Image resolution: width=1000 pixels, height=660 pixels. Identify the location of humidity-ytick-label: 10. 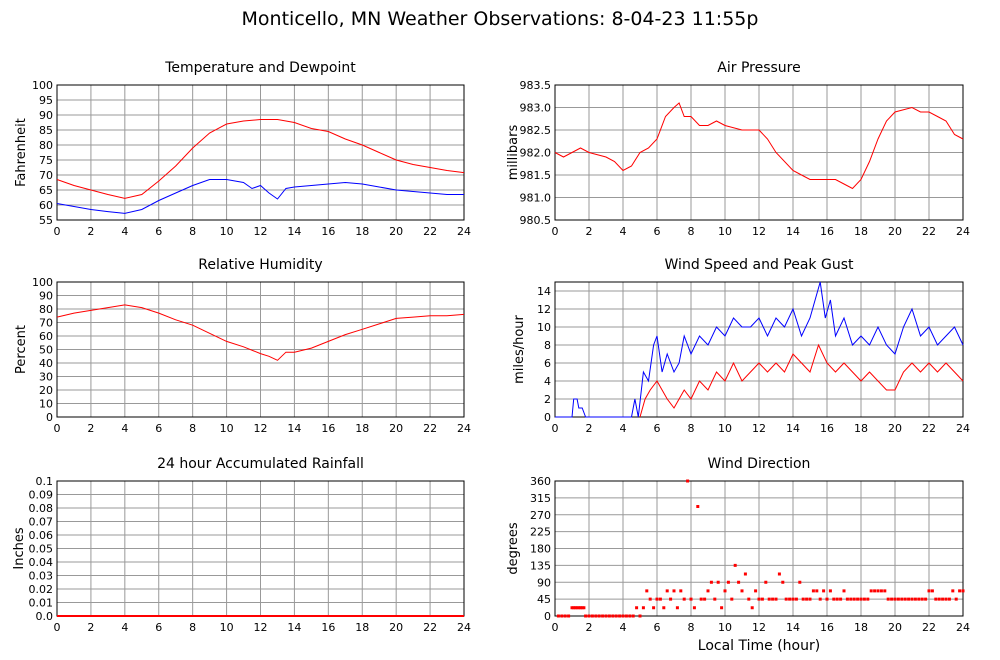
(46, 404).